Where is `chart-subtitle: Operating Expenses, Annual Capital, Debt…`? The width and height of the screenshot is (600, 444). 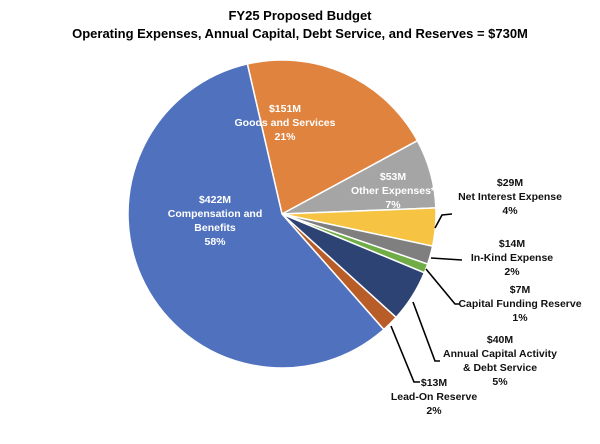 chart-subtitle: Operating Expenses, Annual Capital, Debt… is located at coordinates (300, 33).